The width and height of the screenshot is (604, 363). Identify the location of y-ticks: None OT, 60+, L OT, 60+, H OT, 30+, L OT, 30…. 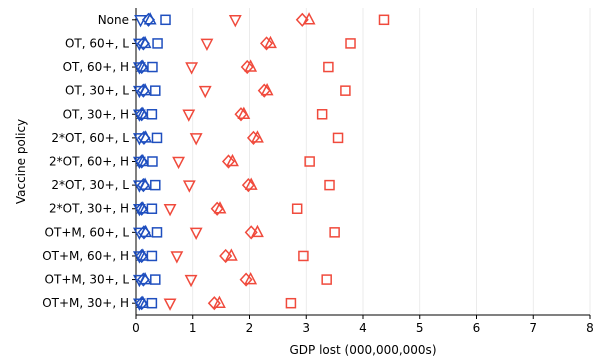
(89, 161).